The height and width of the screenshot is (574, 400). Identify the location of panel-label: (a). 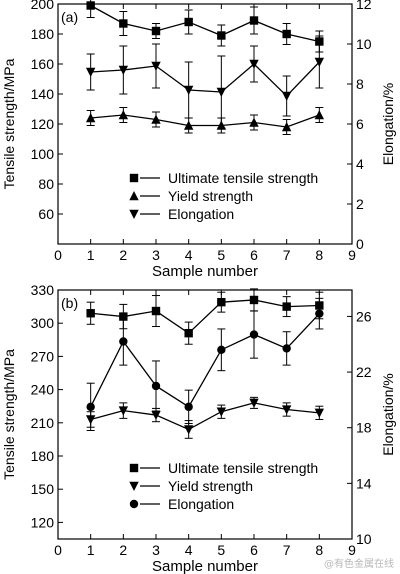
(69, 17).